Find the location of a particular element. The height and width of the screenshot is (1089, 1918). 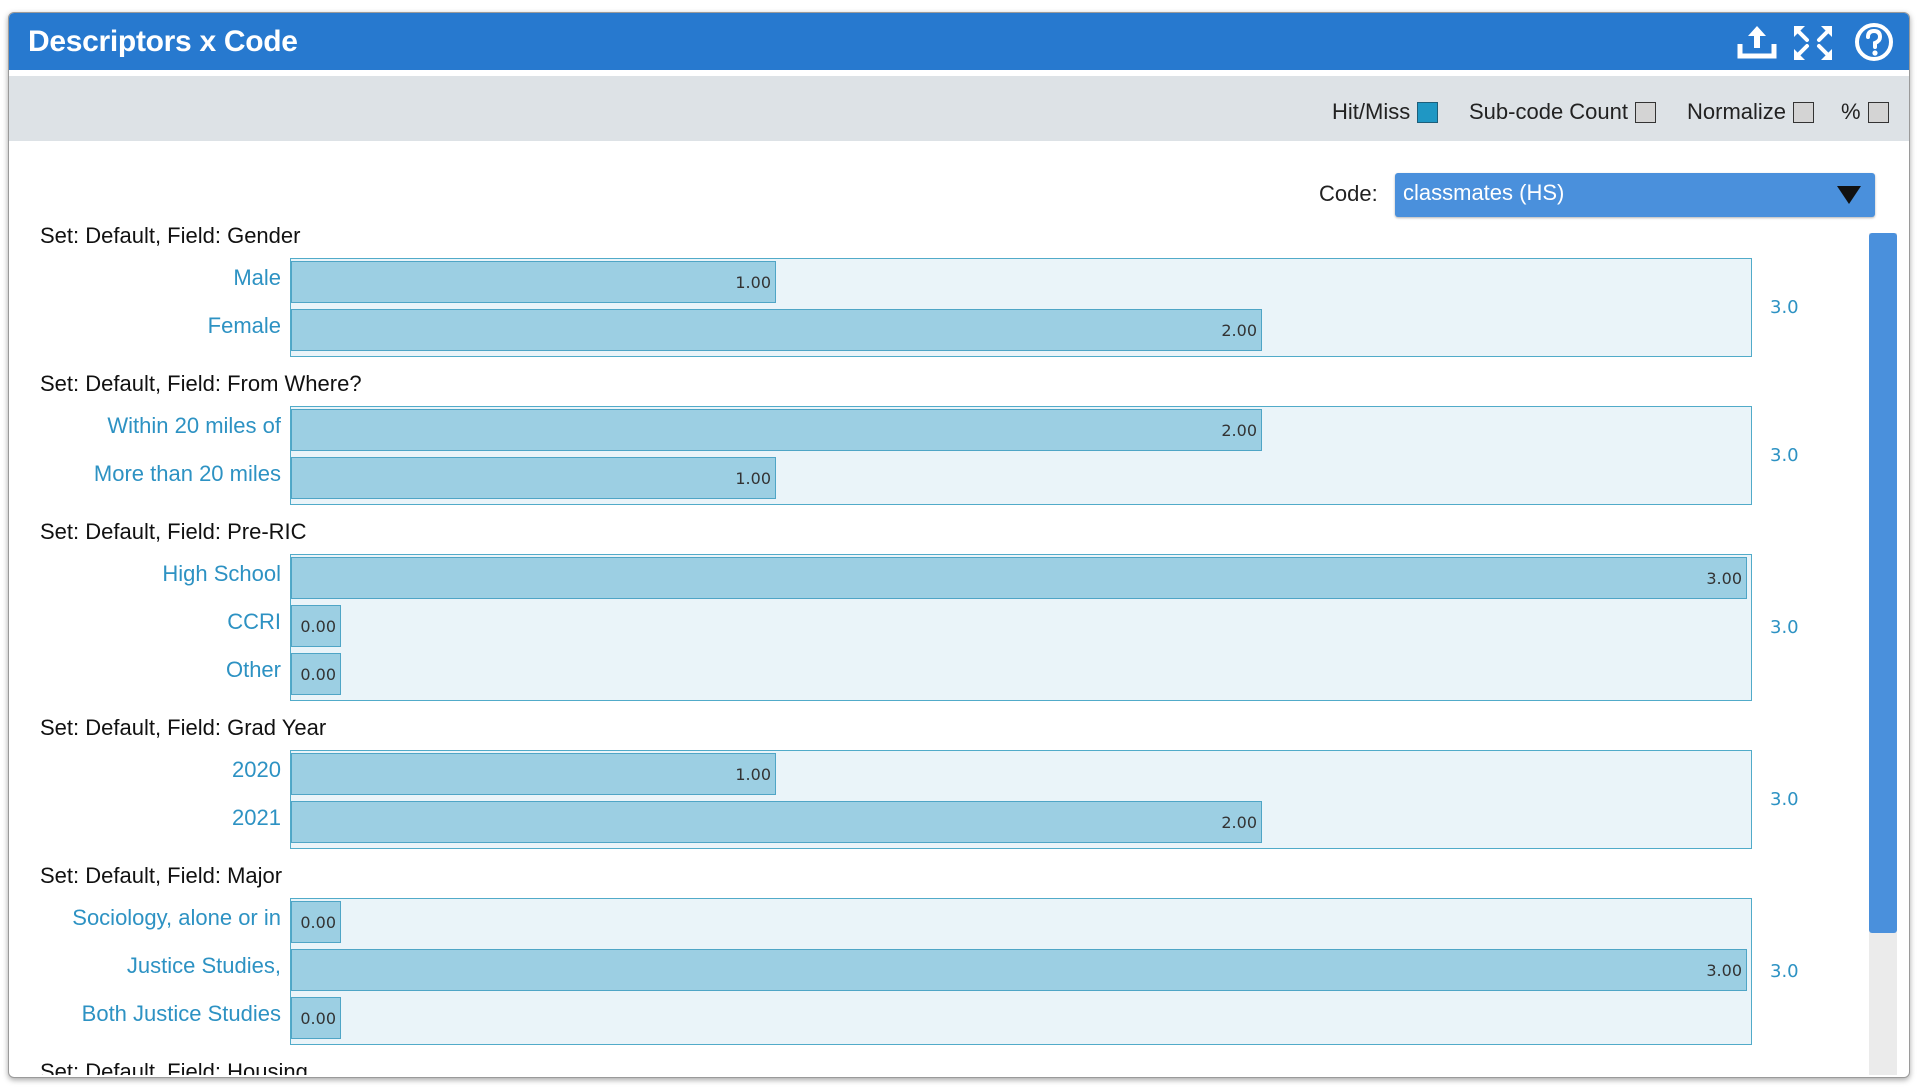

hit-miss-label: Hit/Miss is located at coordinates (1371, 111).